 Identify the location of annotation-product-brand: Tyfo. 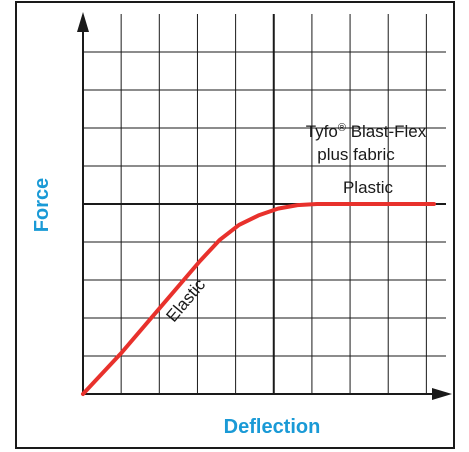
(322, 131).